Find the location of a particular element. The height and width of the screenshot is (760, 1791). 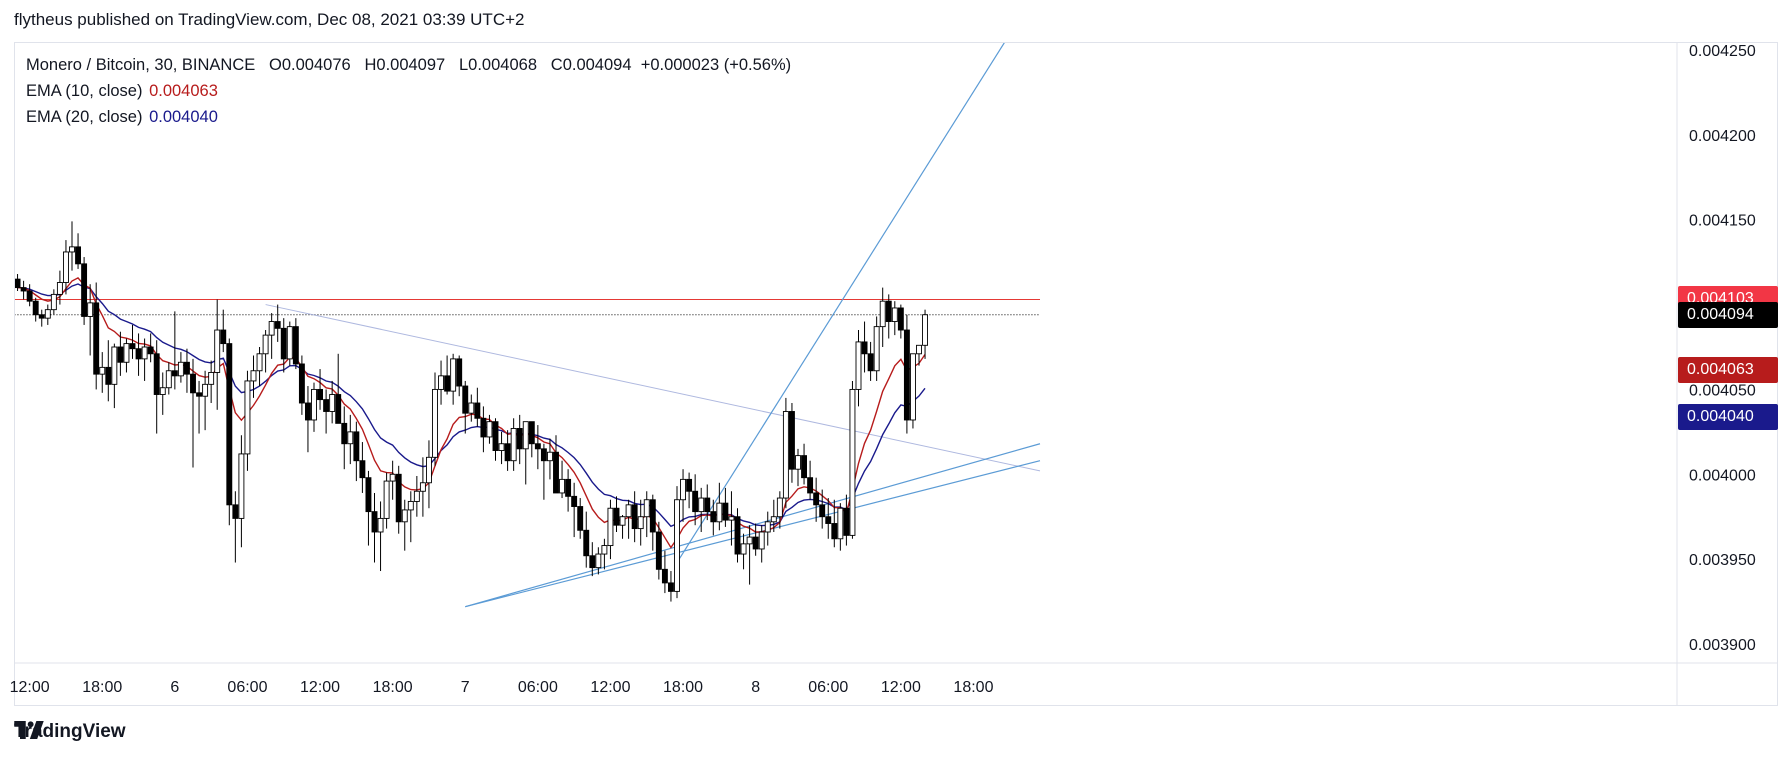

low-value: 0.004068 is located at coordinates (502, 65).